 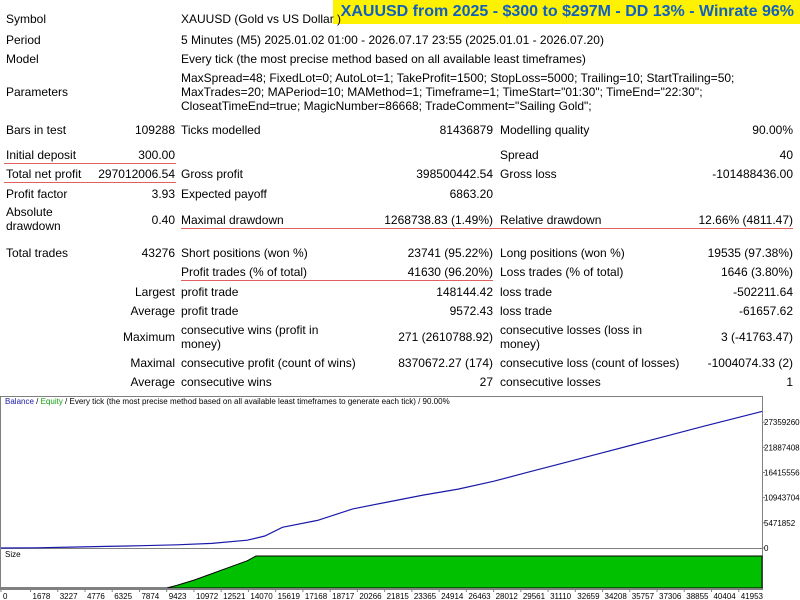 What do you see at coordinates (250, 337) in the screenshot?
I see `max-wins-label: consecutive wins (profit in money)` at bounding box center [250, 337].